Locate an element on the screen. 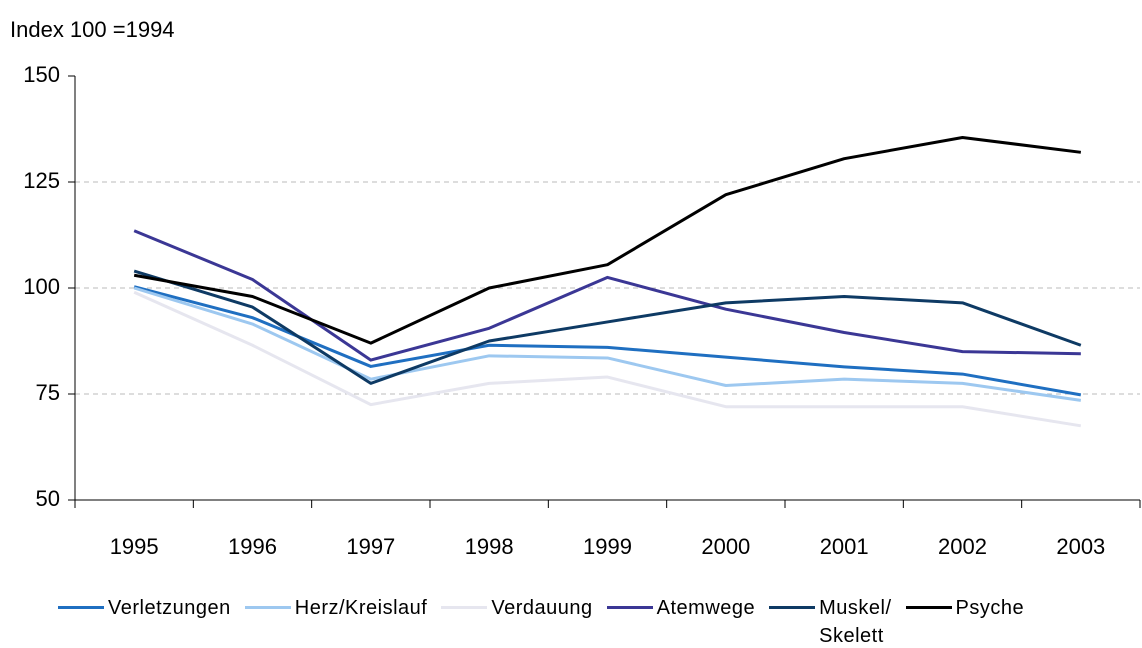 Image resolution: width=1142 pixels, height=648 pixels. x-tick-label: 2000 is located at coordinates (725, 546).